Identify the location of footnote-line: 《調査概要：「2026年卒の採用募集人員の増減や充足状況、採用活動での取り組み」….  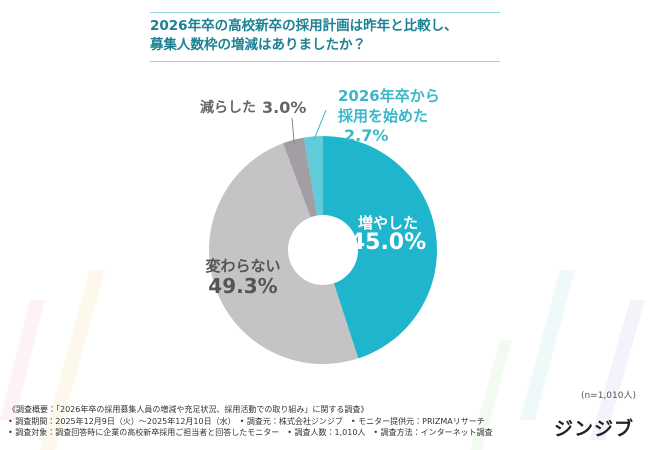
(188, 409).